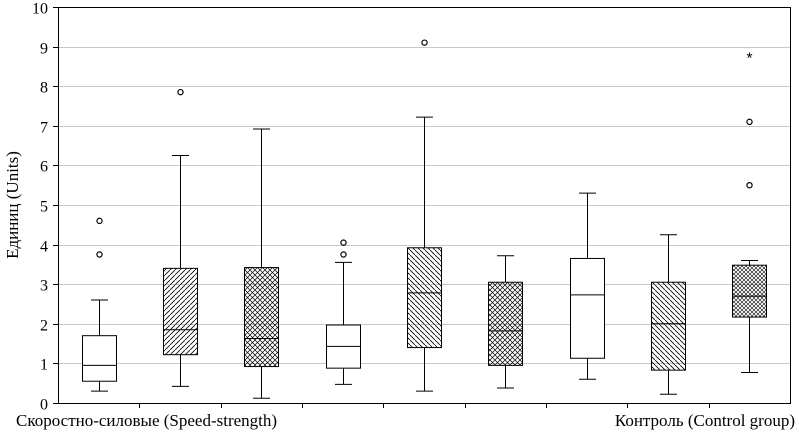 This screenshot has width=799, height=432. I want to click on y-tick-label-10: 10, so click(40, 9).